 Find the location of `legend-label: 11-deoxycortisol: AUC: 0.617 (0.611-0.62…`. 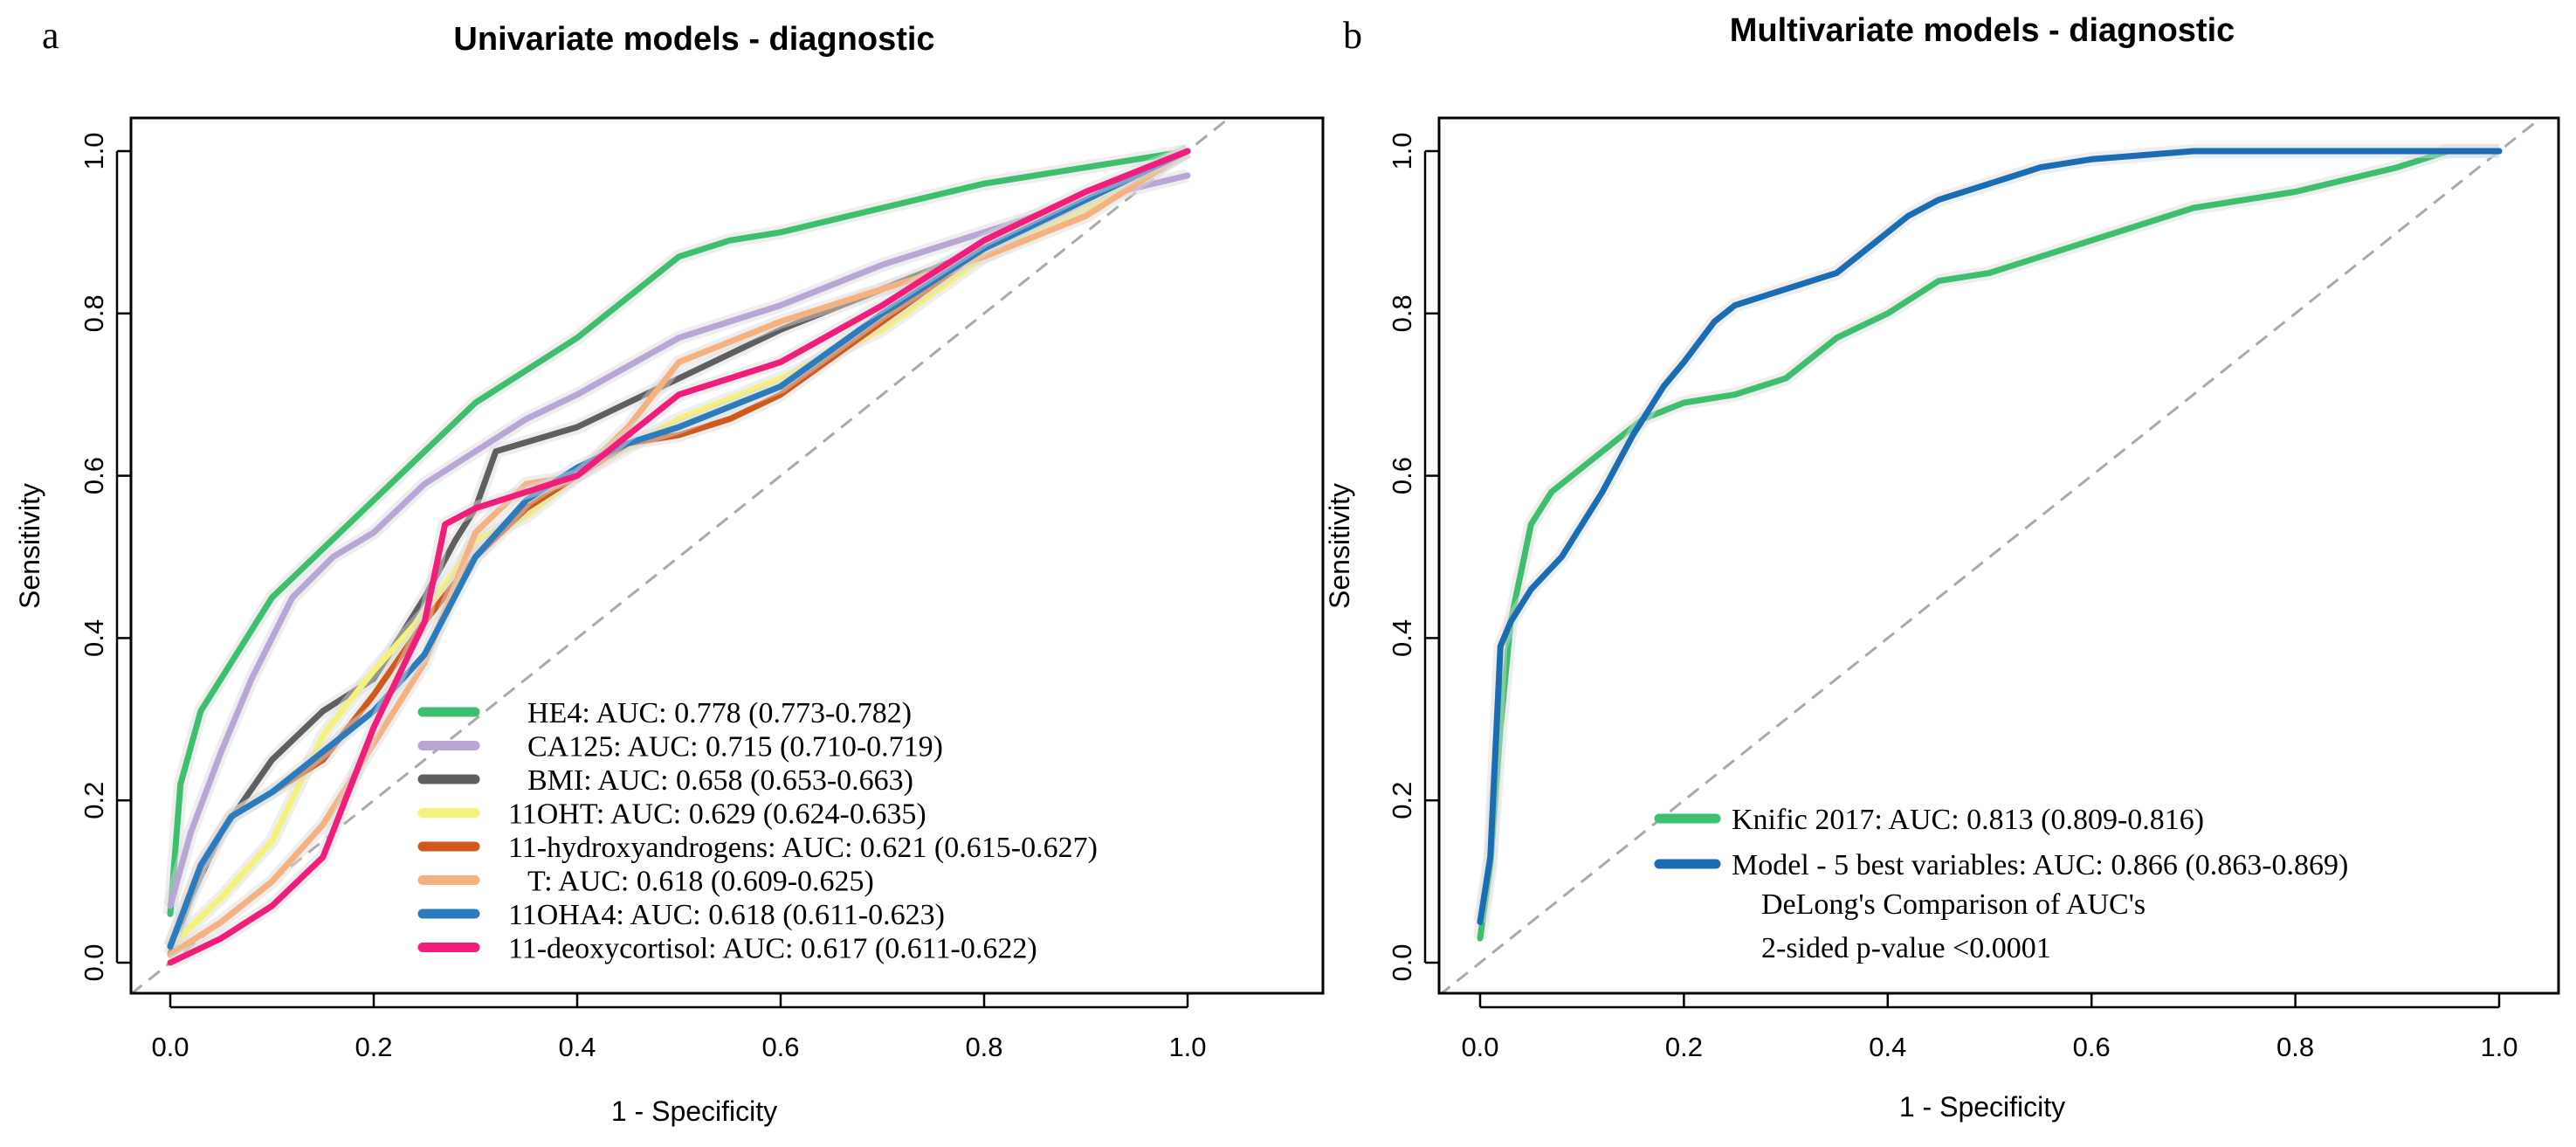

legend-label: 11-deoxycortisol: AUC: 0.617 (0.611-0.62… is located at coordinates (772, 949).